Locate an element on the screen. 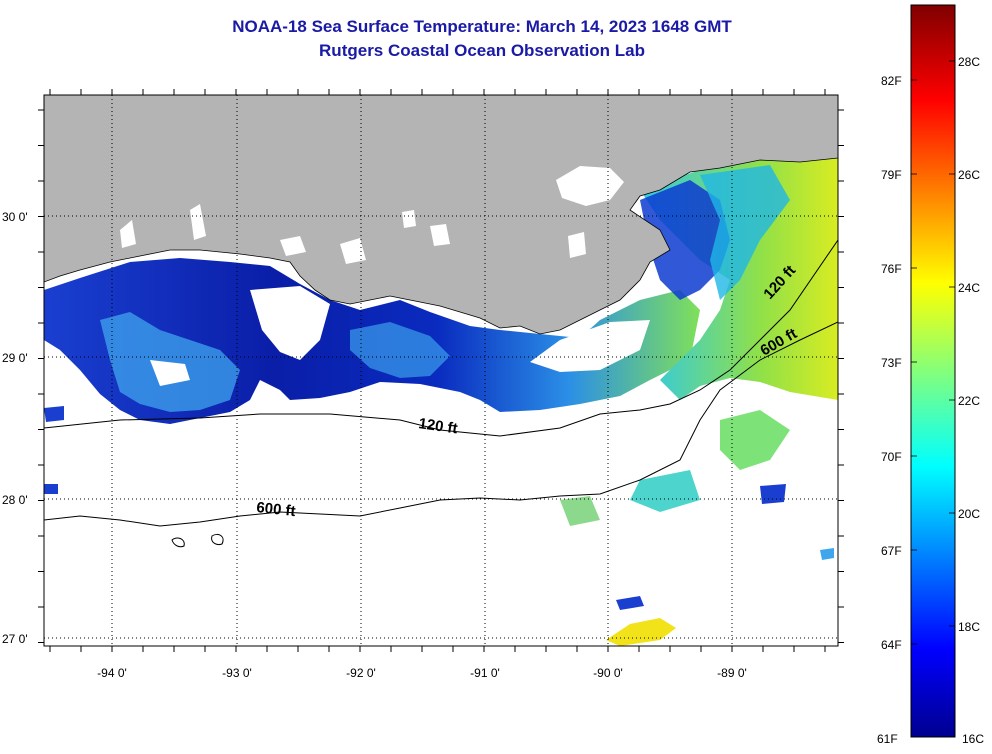  lat-label-30: 30 0' is located at coordinates (15, 217).